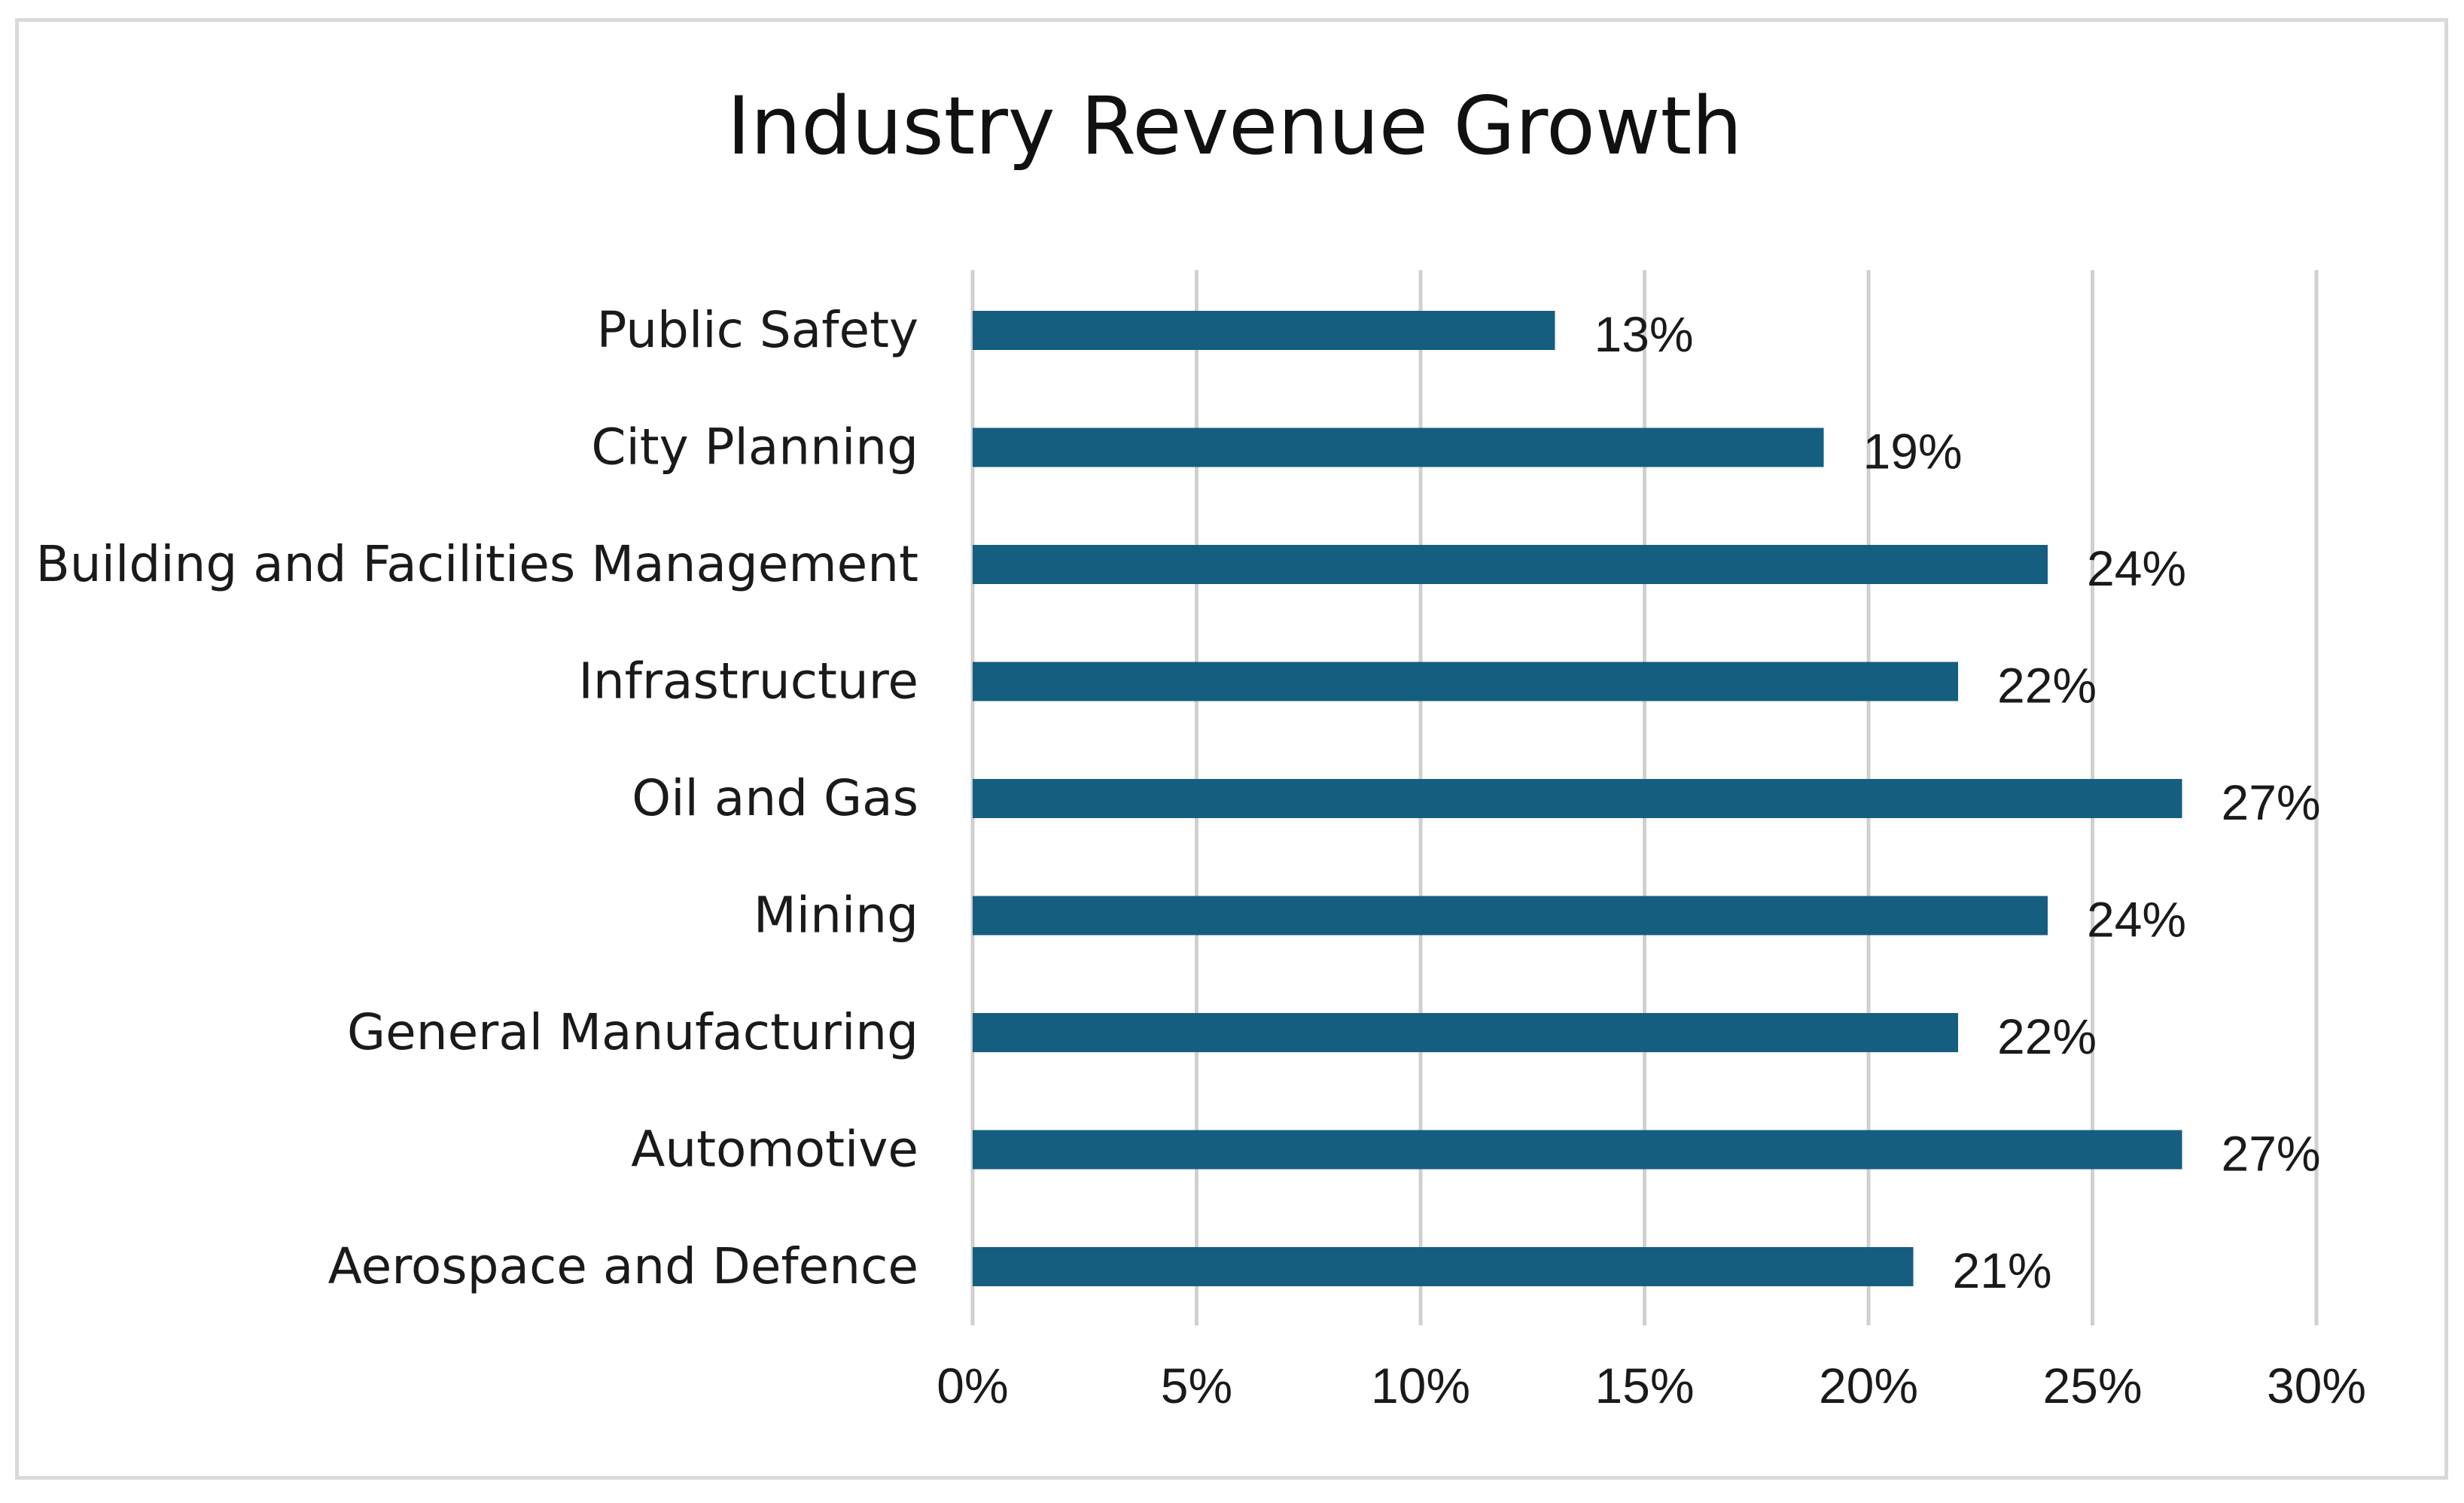 This screenshot has height=1503, width=2464. Describe the element at coordinates (1644, 334) in the screenshot. I see `data-label: 13%` at that location.